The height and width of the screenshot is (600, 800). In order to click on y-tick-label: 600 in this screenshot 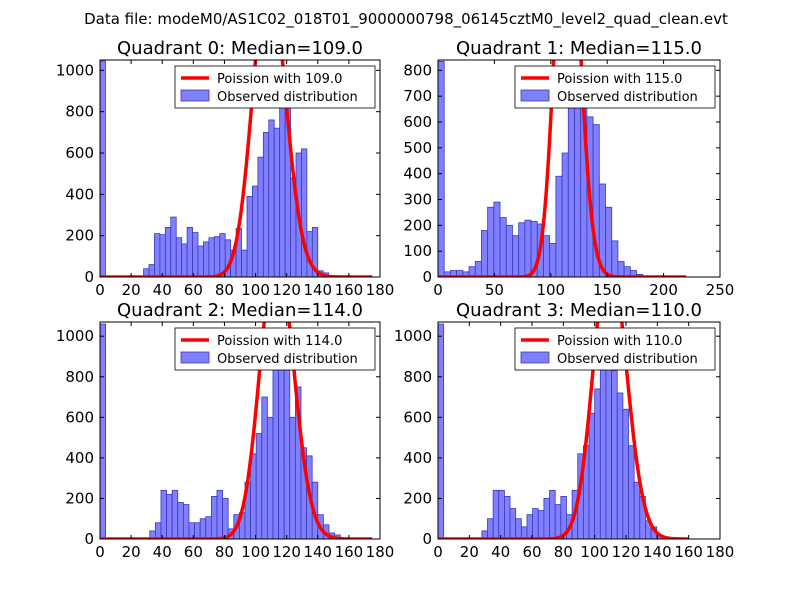, I will do `click(79, 153)`.